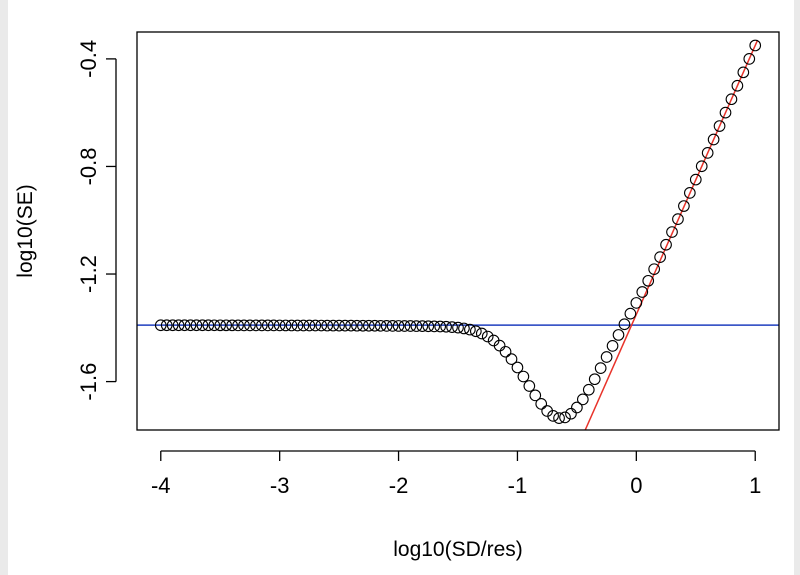 Image resolution: width=800 pixels, height=575 pixels. I want to click on y-tick-label: -1.2, so click(88, 274).